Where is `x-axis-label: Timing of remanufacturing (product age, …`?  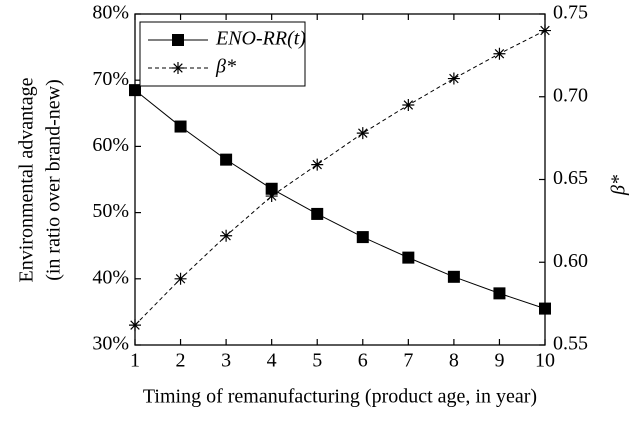
x-axis-label: Timing of remanufacturing (product age, … is located at coordinates (340, 397).